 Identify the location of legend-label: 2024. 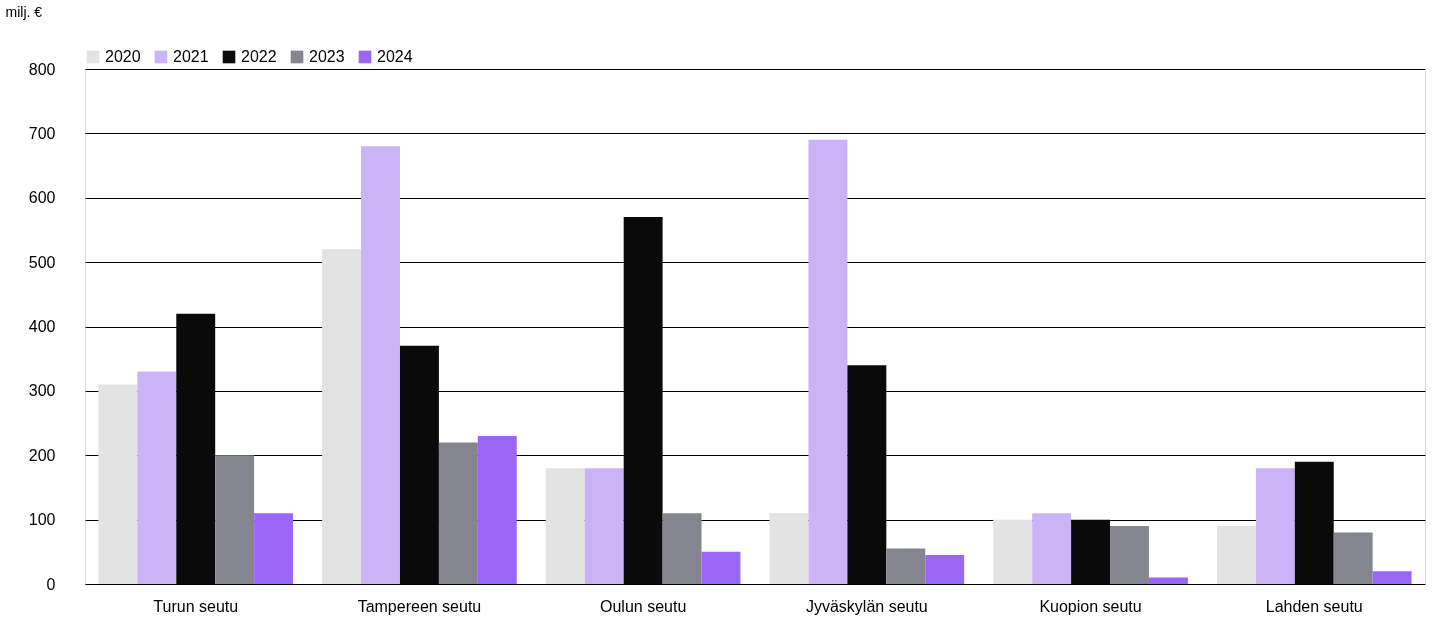
(395, 56).